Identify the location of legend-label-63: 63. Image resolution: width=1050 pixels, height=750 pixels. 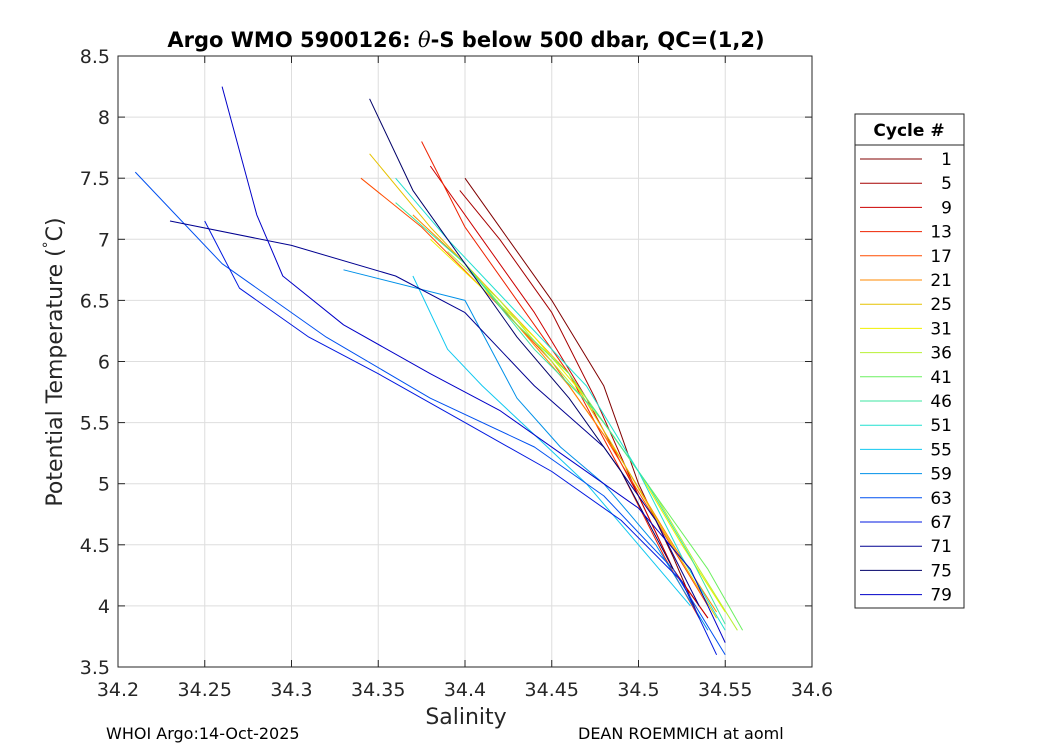
(941, 499).